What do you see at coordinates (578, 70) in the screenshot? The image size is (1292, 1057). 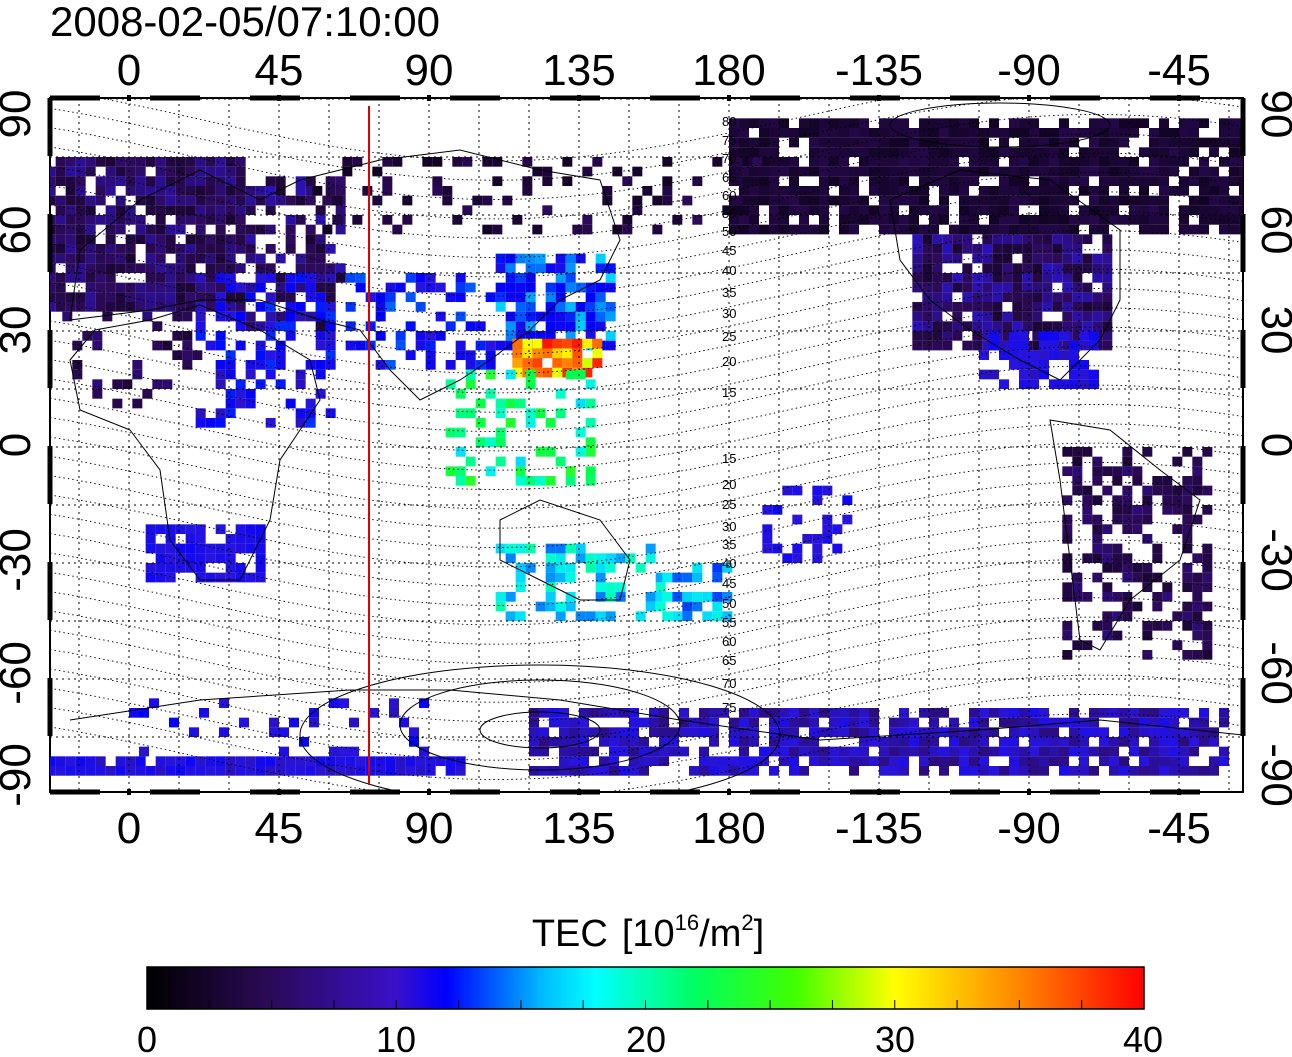 I see `top-lon-label: 135` at bounding box center [578, 70].